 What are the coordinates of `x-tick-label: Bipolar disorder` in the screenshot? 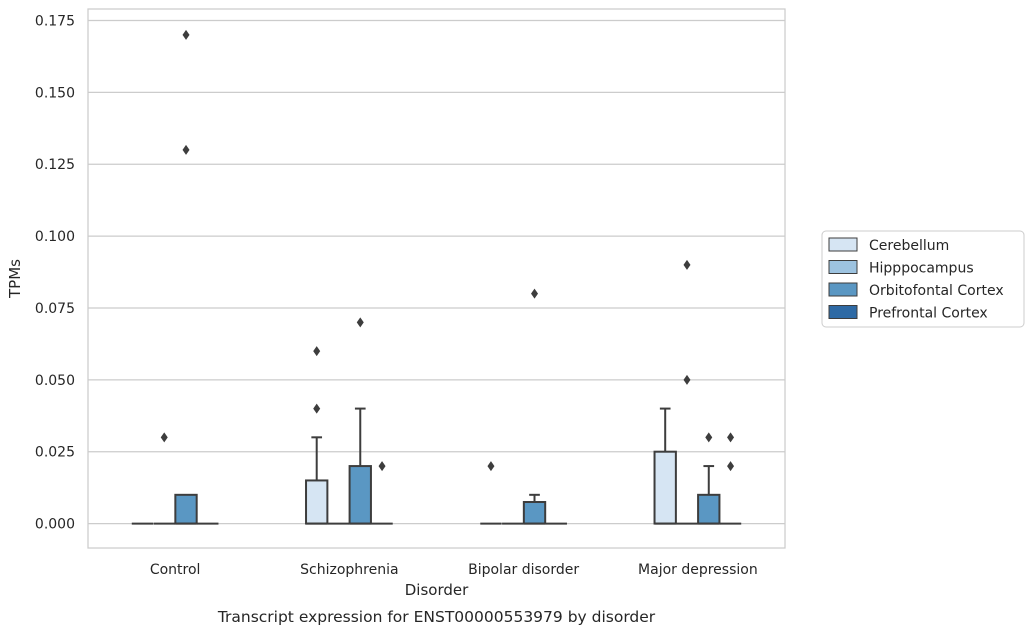 It's located at (523, 570).